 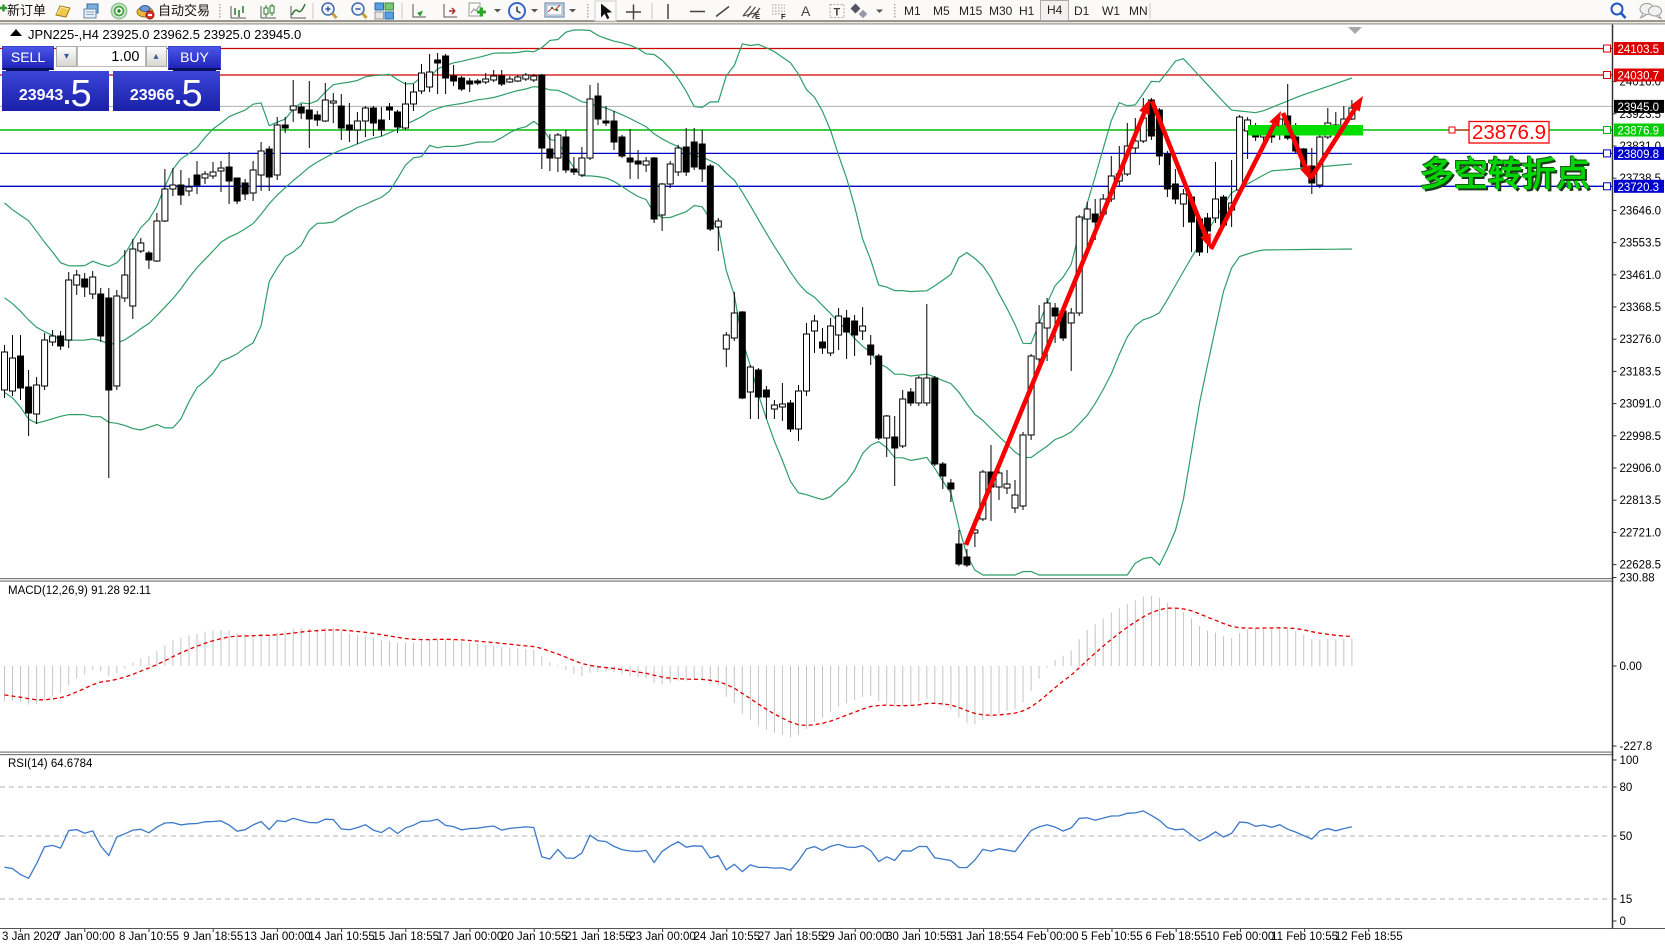 What do you see at coordinates (919, 937) in the screenshot?
I see `svg-text: 30 Jan 10:55` at bounding box center [919, 937].